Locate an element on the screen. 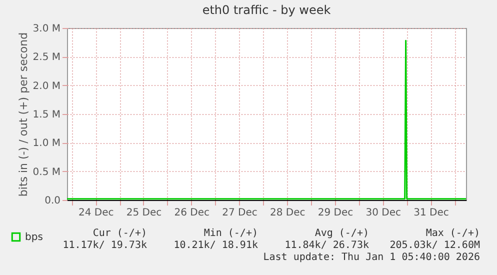 The height and width of the screenshot is (275, 497). text: 205.03k/ 12.60M is located at coordinates (435, 245).